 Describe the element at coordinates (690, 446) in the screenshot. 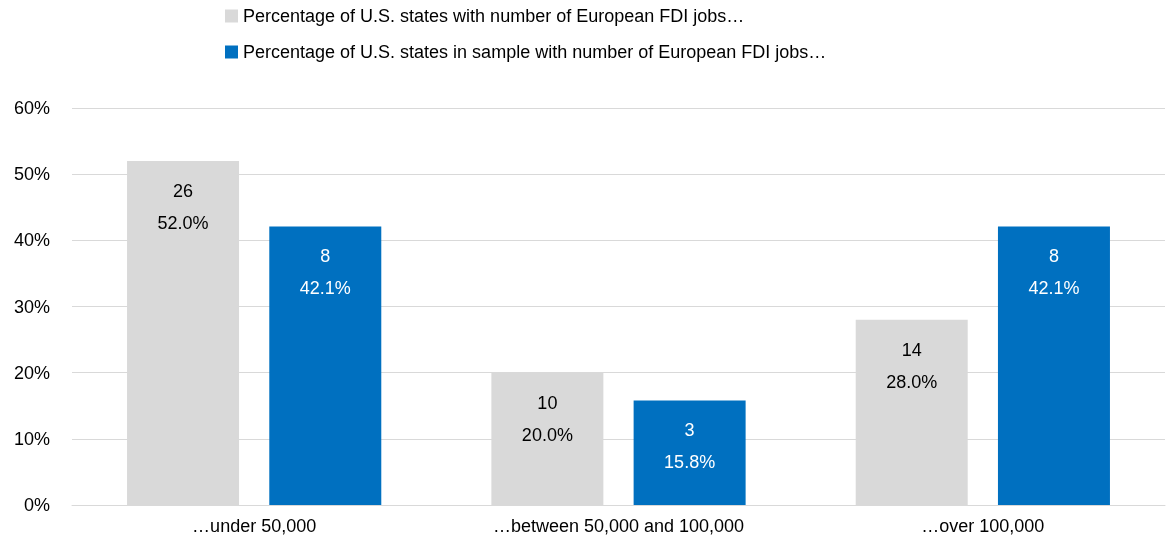

I see `data-label: 3 15.8%` at that location.